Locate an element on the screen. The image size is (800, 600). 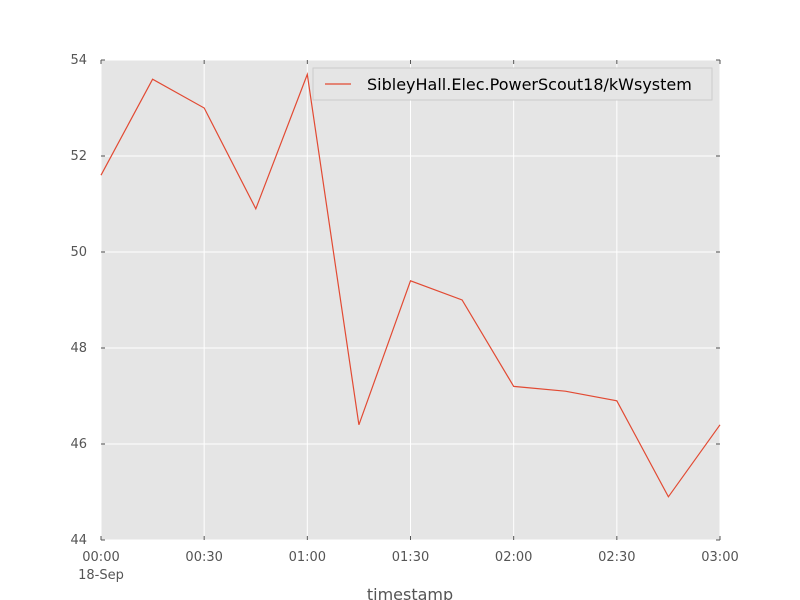
legend-label: SibleyHall.Elec.PowerScout18/kWsystem is located at coordinates (529, 84).